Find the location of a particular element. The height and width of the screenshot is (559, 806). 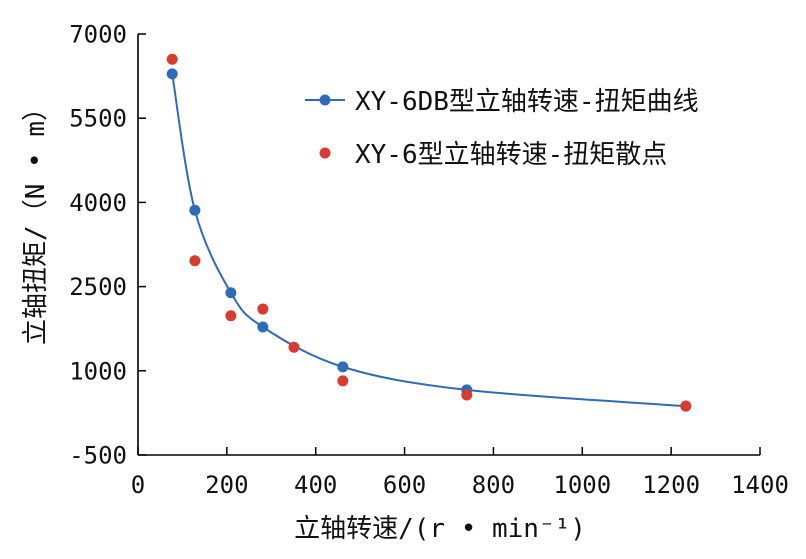

x-tick-label: 200 is located at coordinates (226, 485).